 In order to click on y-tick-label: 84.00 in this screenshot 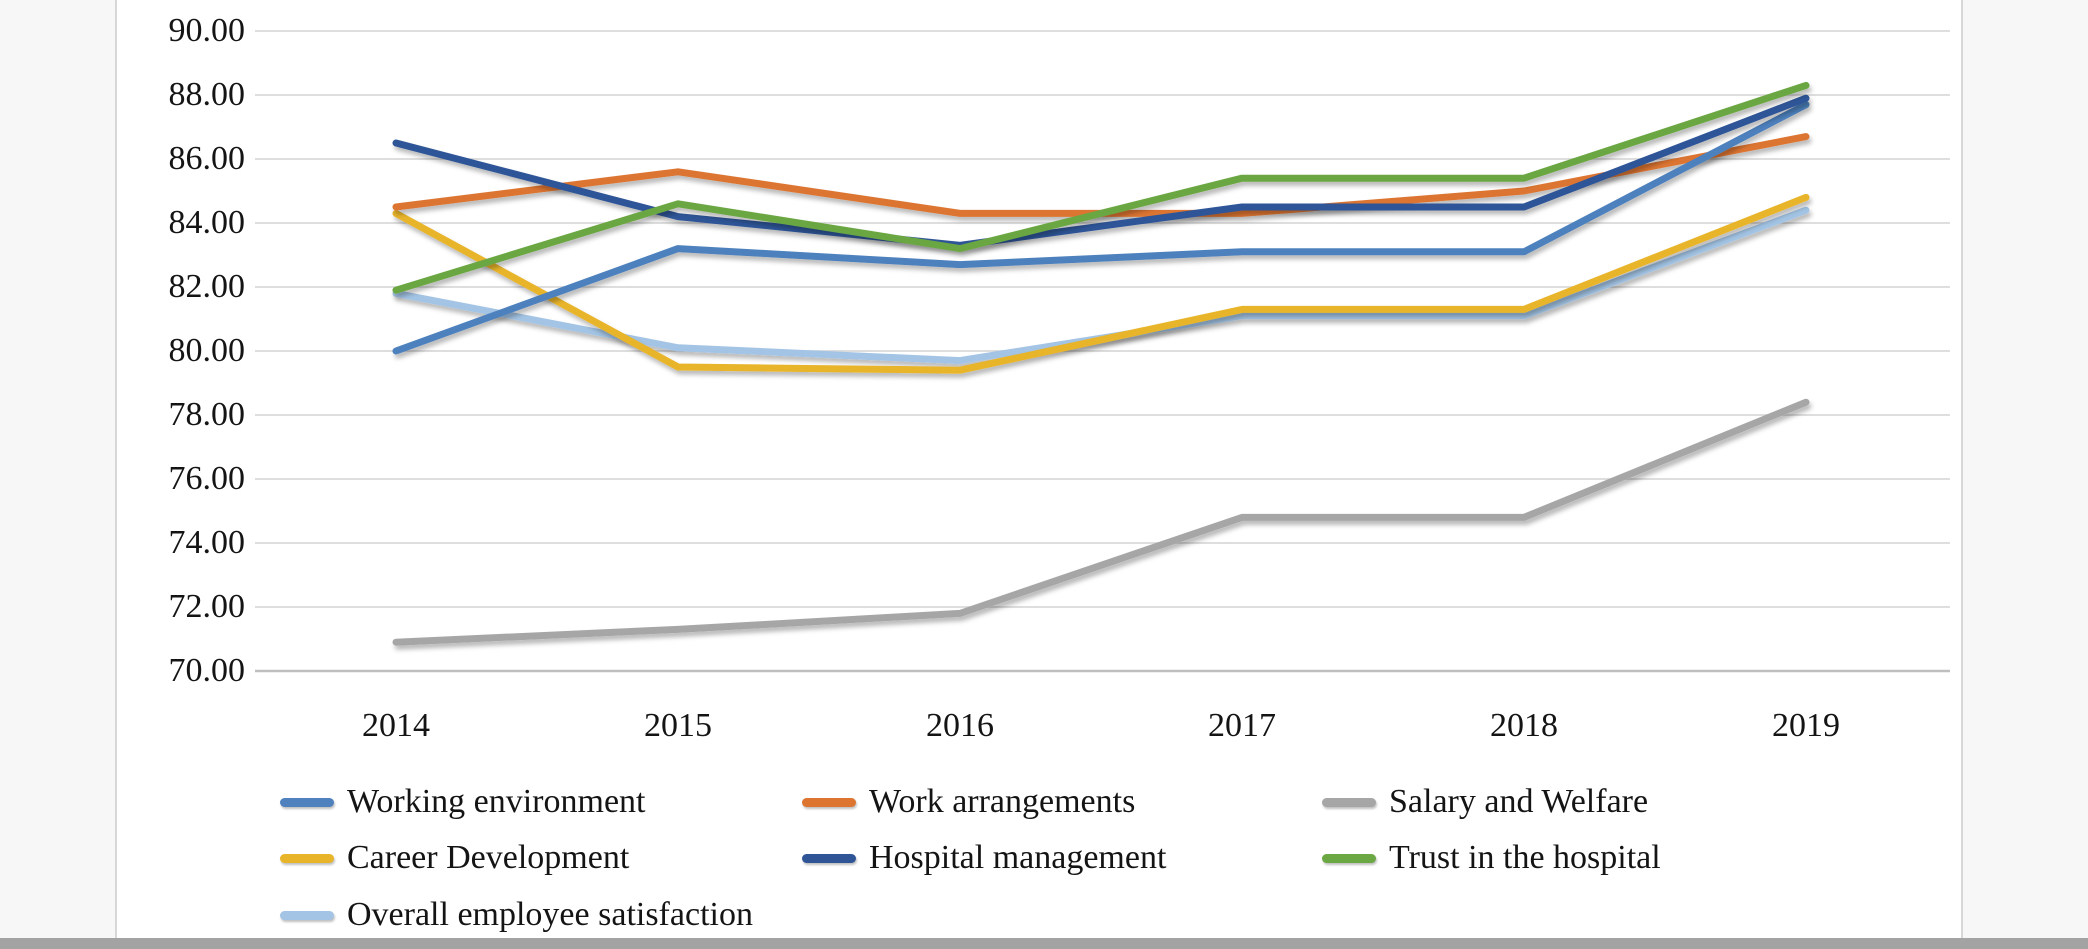, I will do `click(207, 222)`.